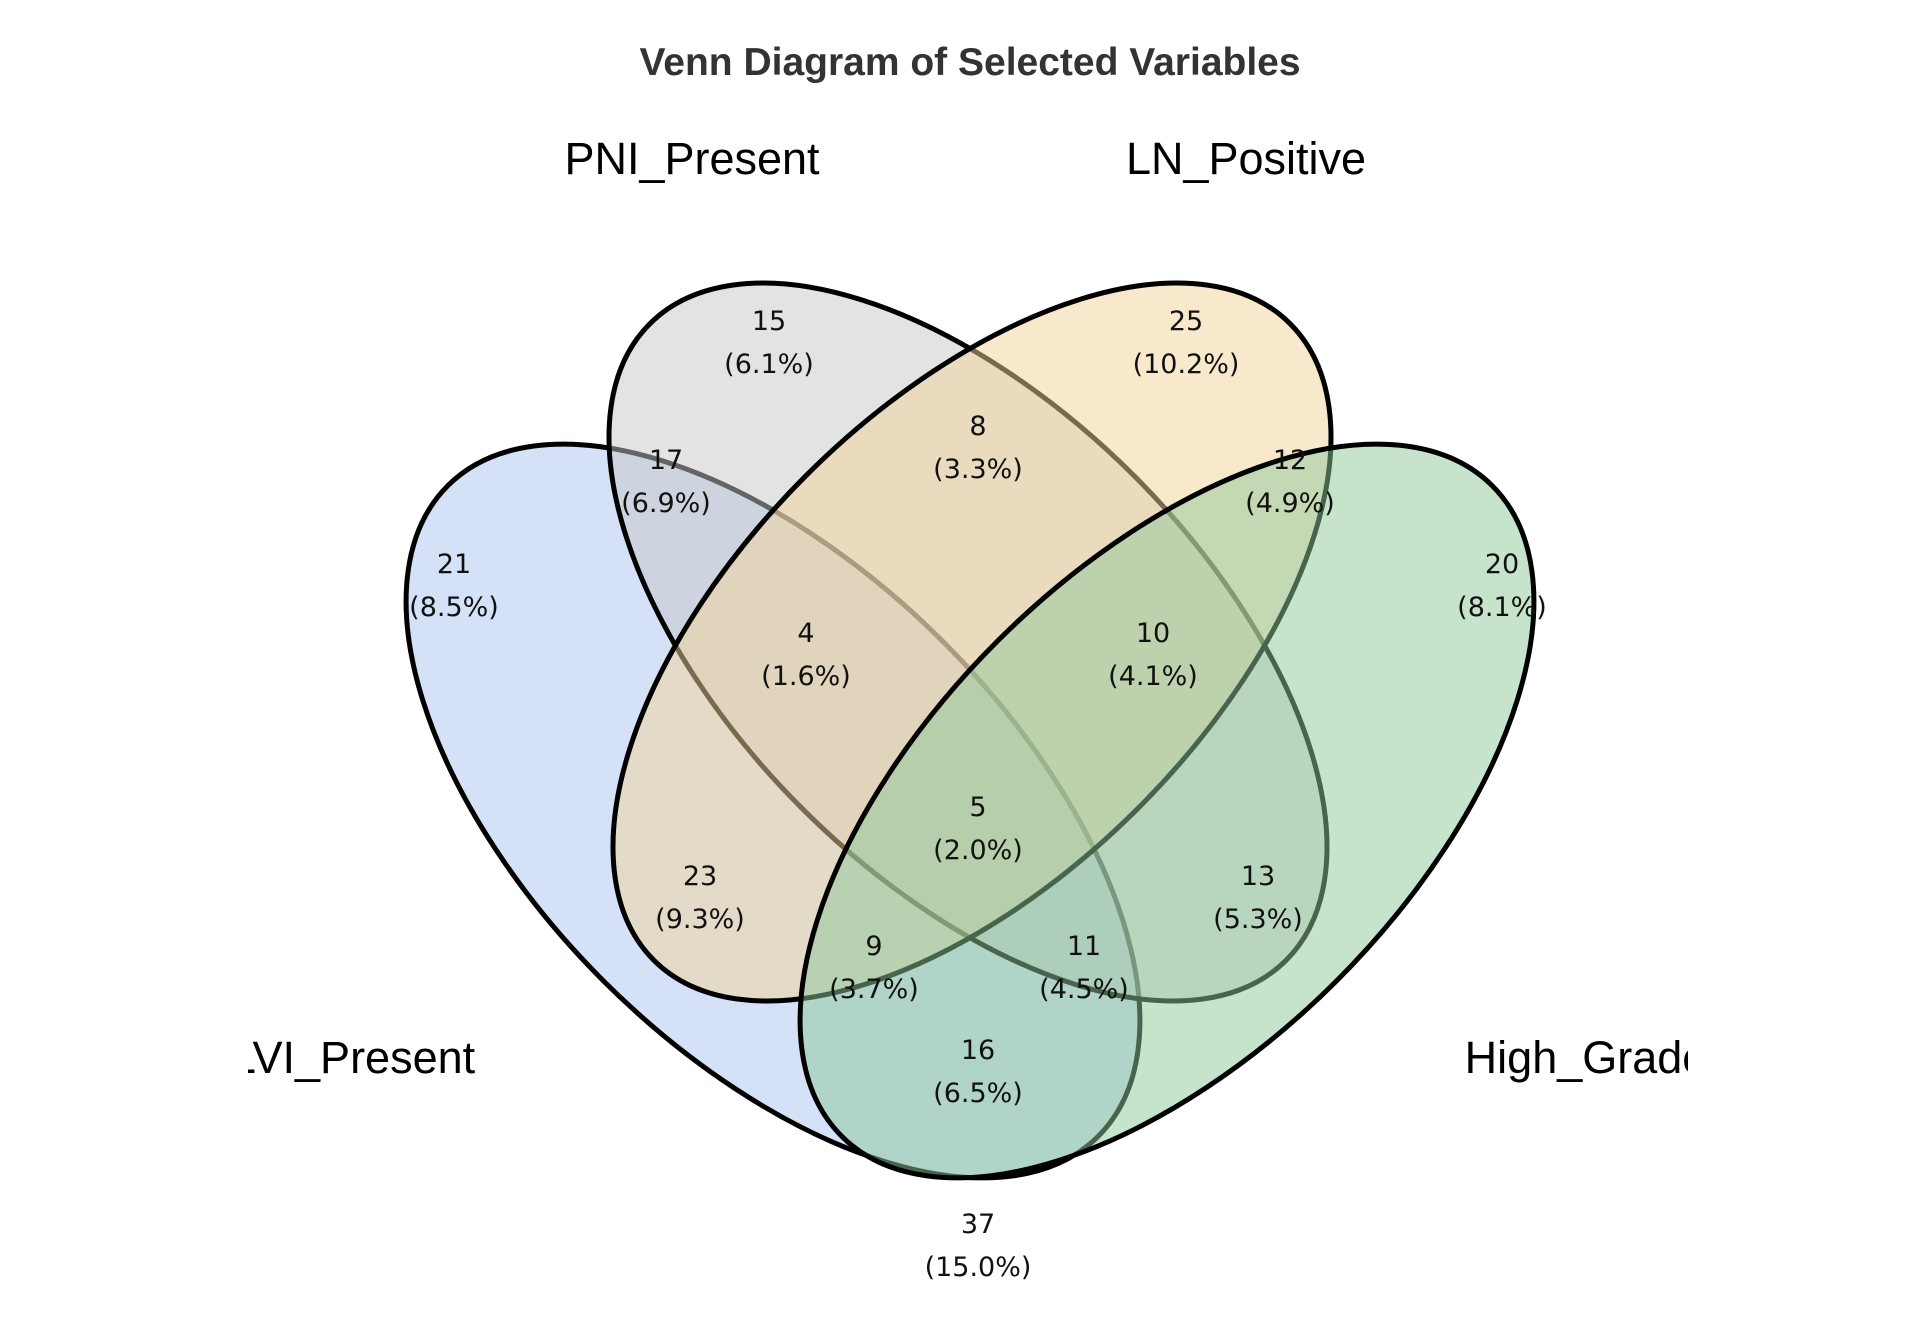 Image resolution: width=1920 pixels, height=1344 pixels. What do you see at coordinates (806, 676) in the screenshot?
I see `region-percent-abc: (1.6%)` at bounding box center [806, 676].